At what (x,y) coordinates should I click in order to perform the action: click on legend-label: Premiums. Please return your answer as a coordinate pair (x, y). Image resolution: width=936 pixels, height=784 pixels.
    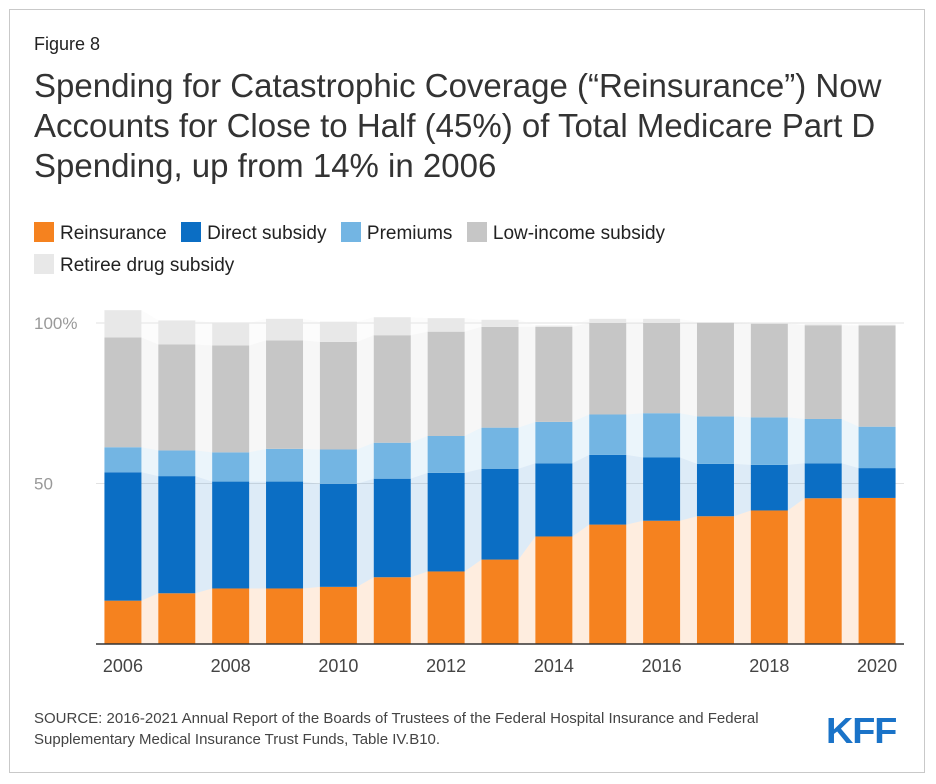
    Looking at the image, I should click on (409, 233).